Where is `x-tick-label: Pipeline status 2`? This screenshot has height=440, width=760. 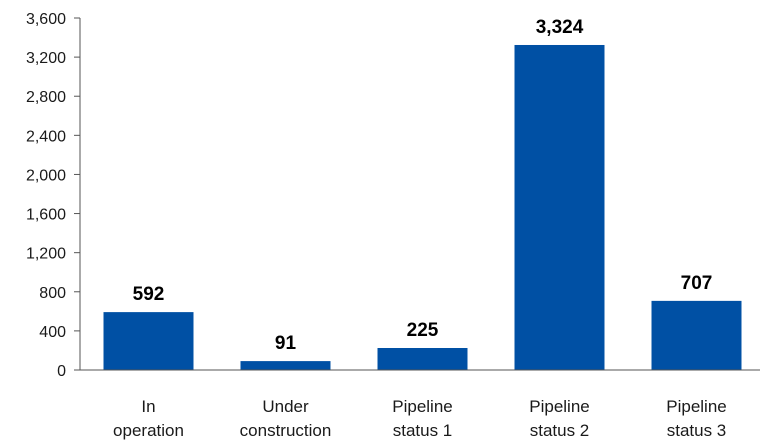 x-tick-label: Pipeline status 2 is located at coordinates (559, 418).